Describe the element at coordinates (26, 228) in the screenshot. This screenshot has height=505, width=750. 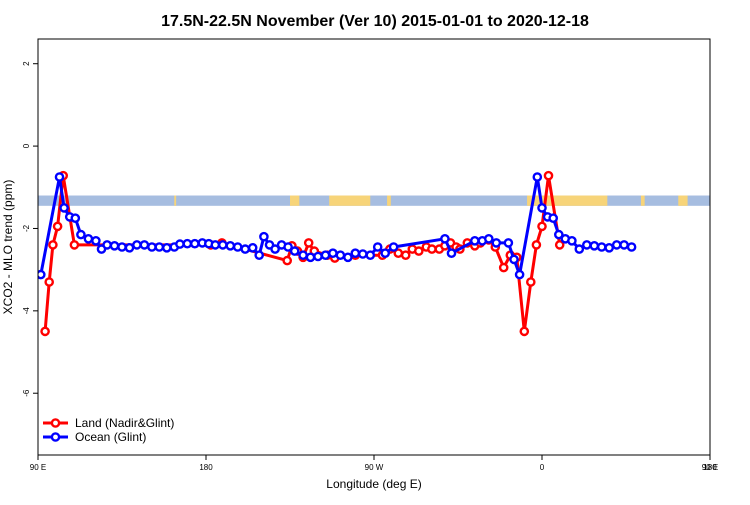
I see `y-tick-label: -2` at that location.